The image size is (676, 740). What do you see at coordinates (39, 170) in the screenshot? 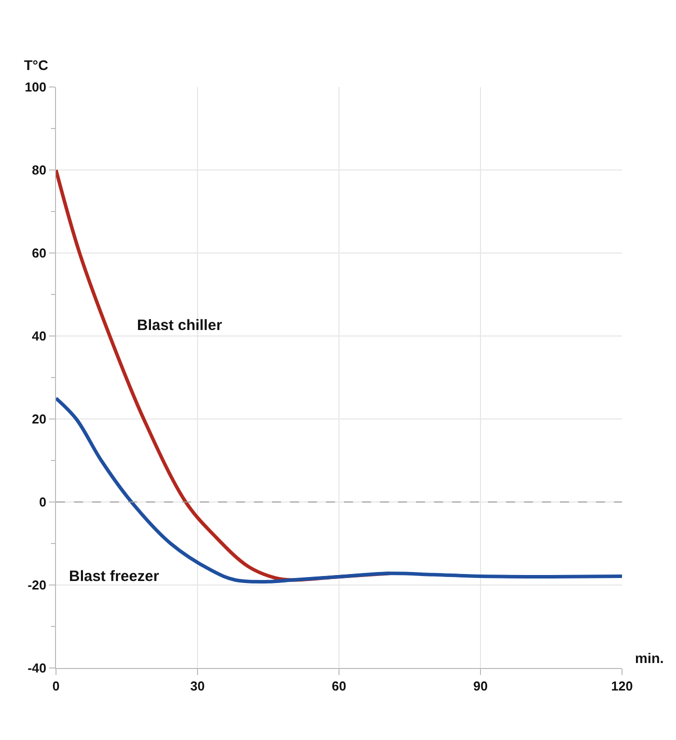
I see `y-tick-label: 80` at bounding box center [39, 170].